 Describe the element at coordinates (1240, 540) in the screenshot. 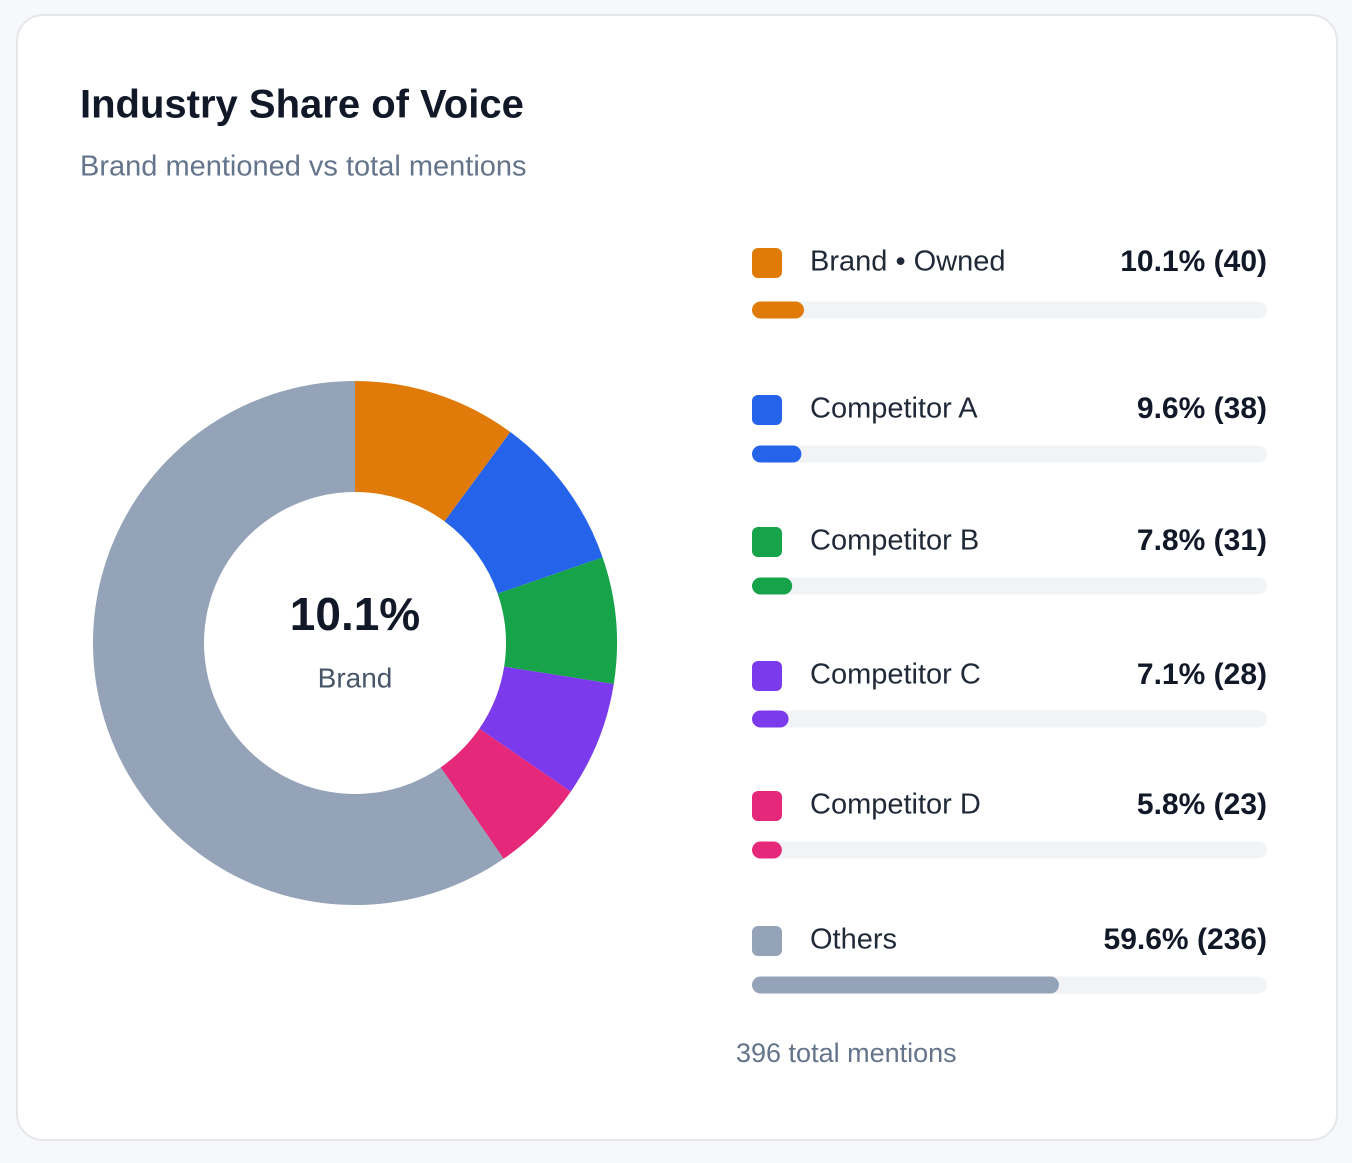

I see `count-label: (31)` at that location.